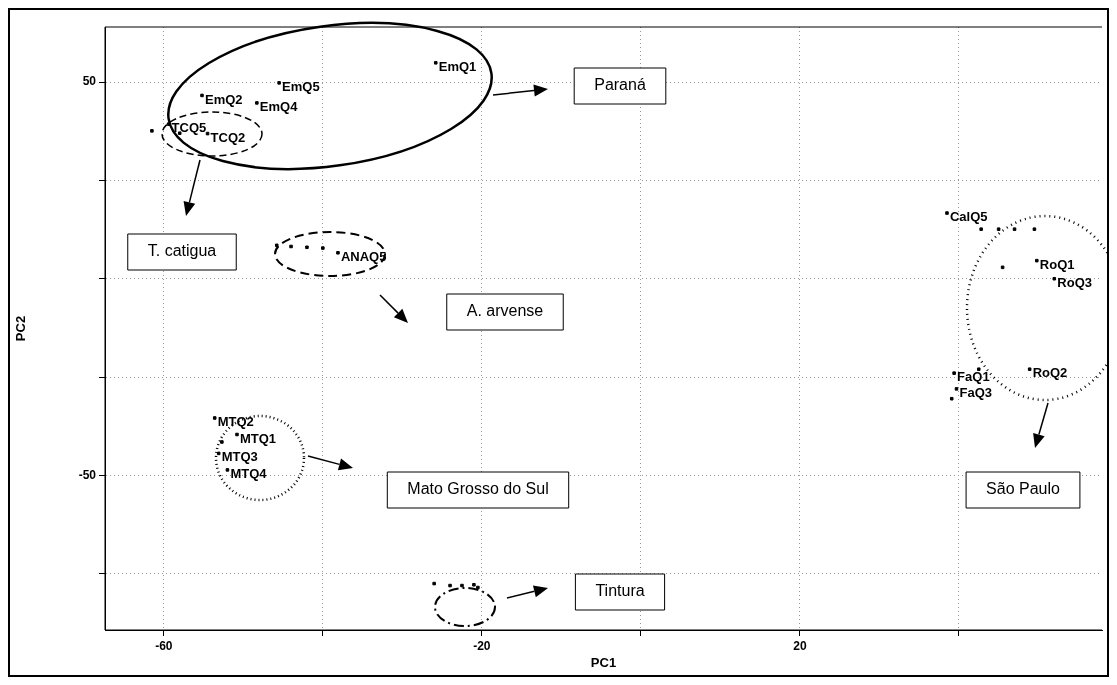 The width and height of the screenshot is (1117, 685). Describe the element at coordinates (976, 392) in the screenshot. I see `data-label: FaQ3` at that location.